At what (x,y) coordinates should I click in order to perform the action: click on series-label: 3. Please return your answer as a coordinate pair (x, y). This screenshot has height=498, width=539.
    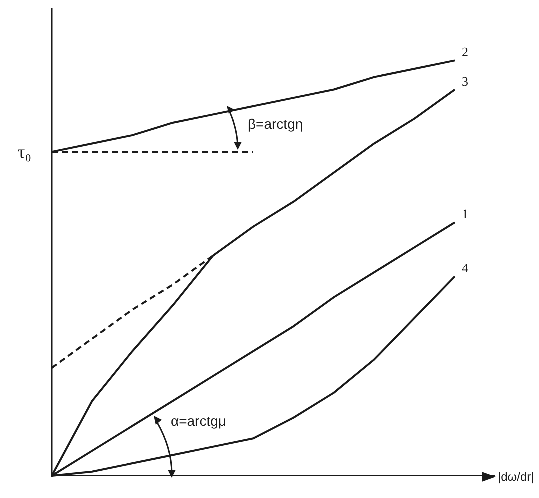
    Looking at the image, I should click on (465, 81).